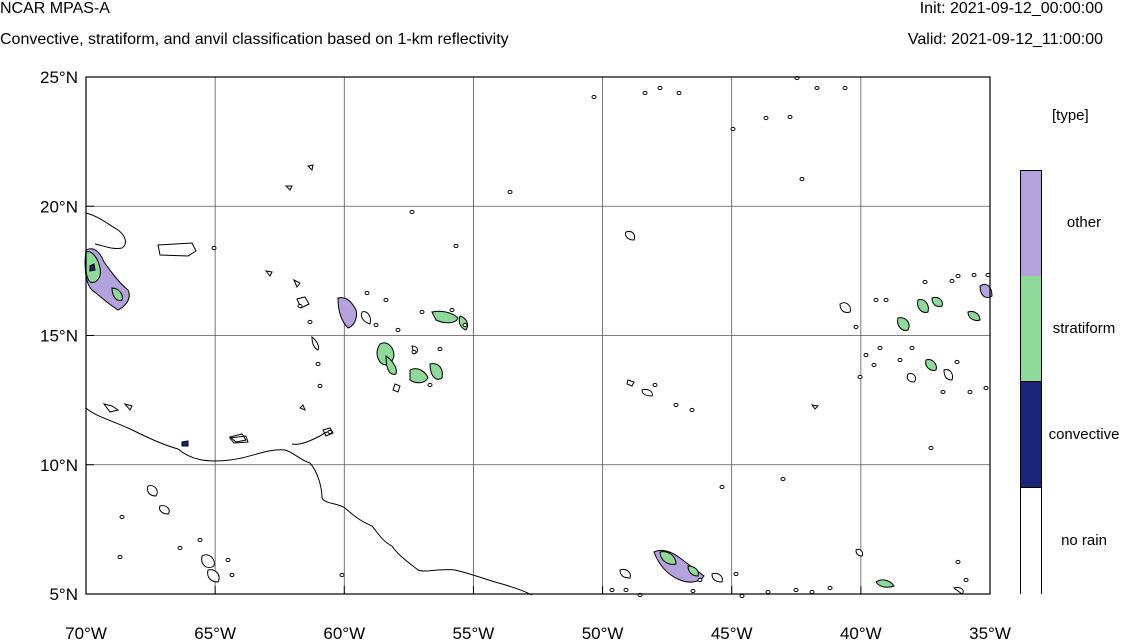  I want to click on coastline-antigua, so click(297, 283).